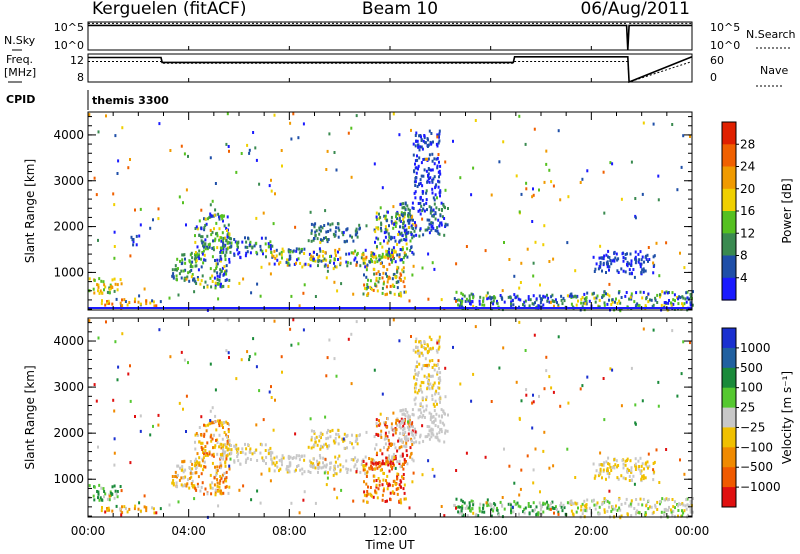 Image resolution: width=800 pixels, height=554 pixels. I want to click on cpid-value: themis 3300, so click(130, 100).